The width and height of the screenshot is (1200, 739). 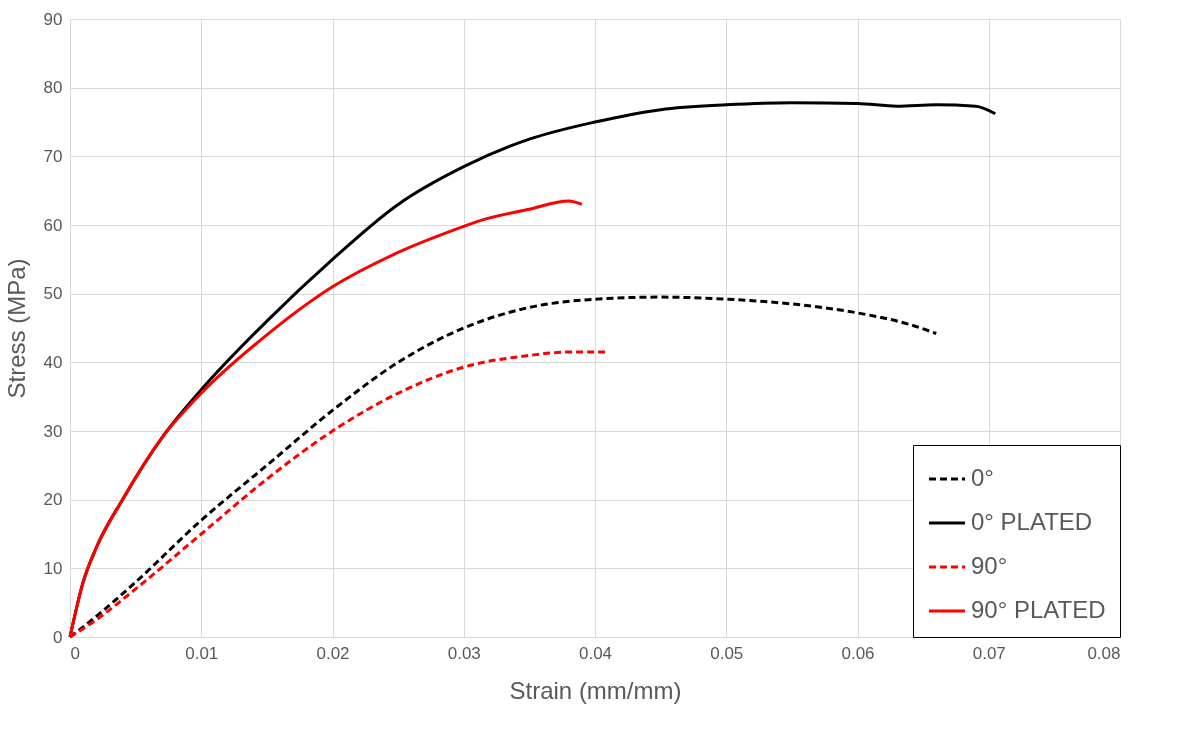 What do you see at coordinates (1032, 521) in the screenshot?
I see `legend-label: 0° PLATED` at bounding box center [1032, 521].